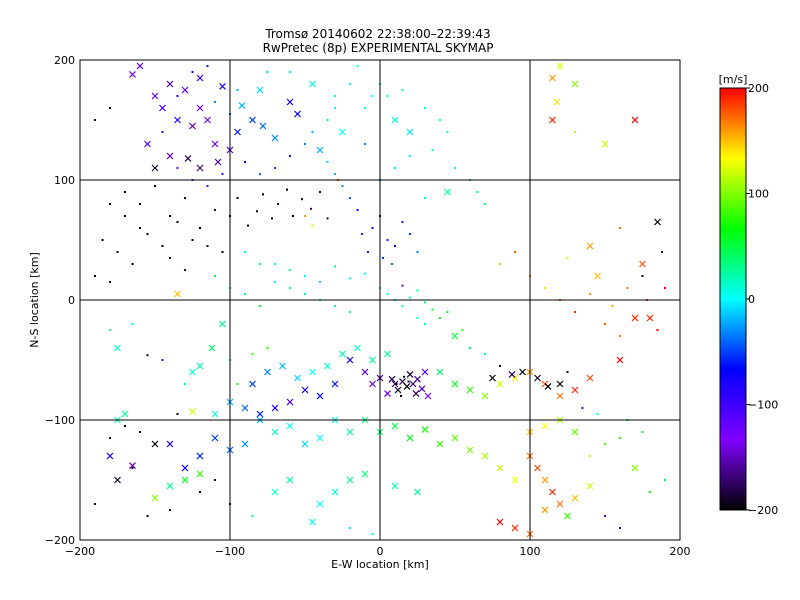  What do you see at coordinates (751, 299) in the screenshot?
I see `colorbar-tick-label: 0` at bounding box center [751, 299].